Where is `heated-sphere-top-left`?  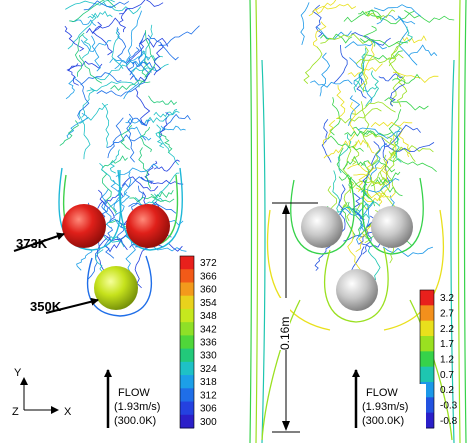
heated-sphere-top-left is located at coordinates (84, 226).